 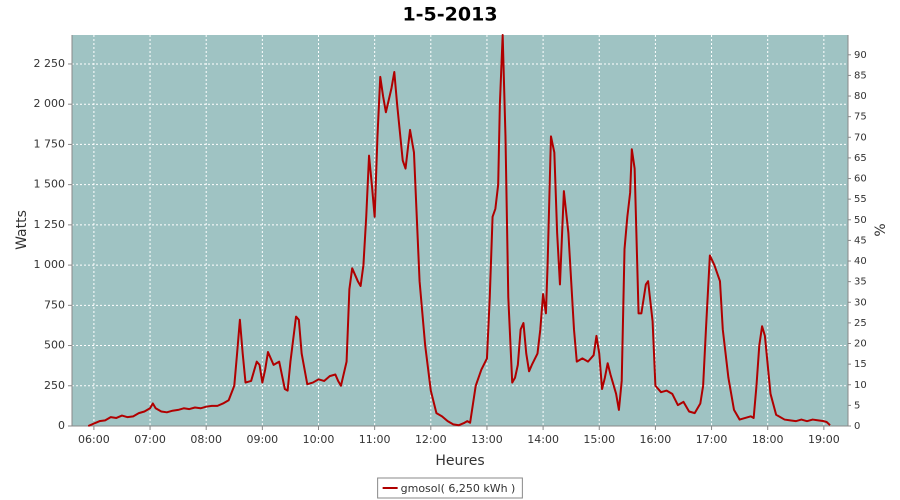 What do you see at coordinates (375, 439) in the screenshot?
I see `x-tick-label: 11:00` at bounding box center [375, 439].